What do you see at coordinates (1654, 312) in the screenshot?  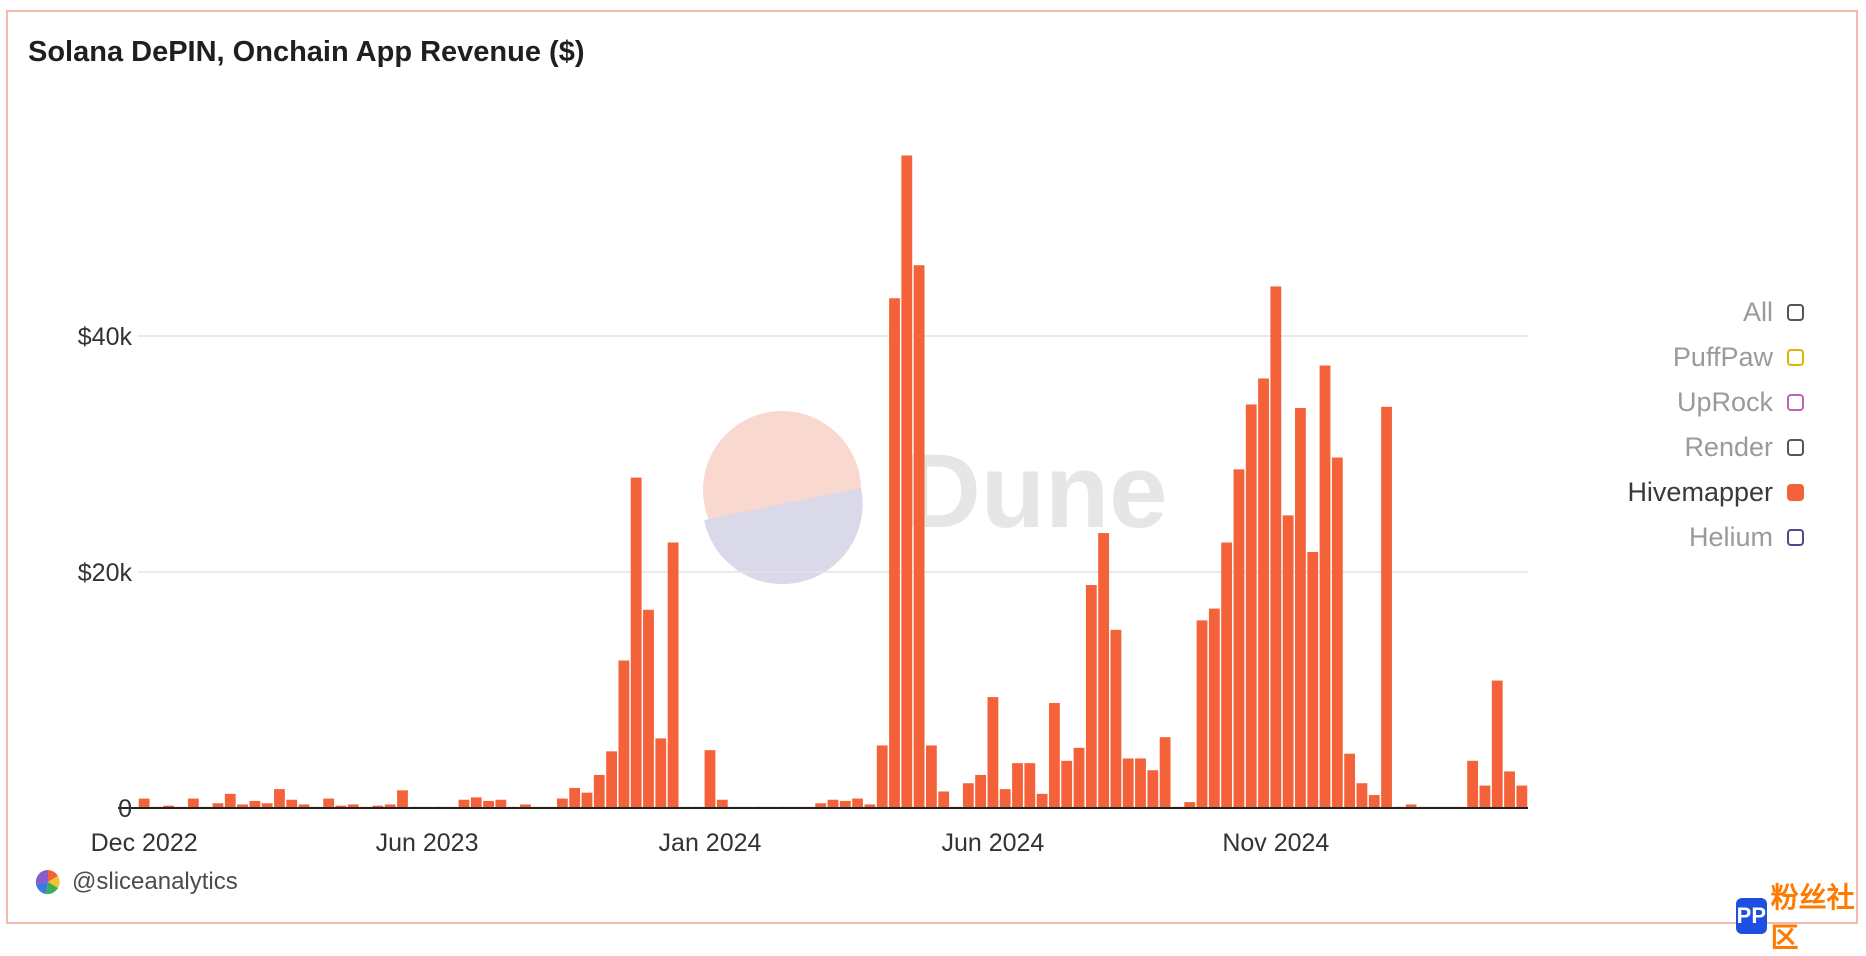 I see `legend-item-all: All` at bounding box center [1654, 312].